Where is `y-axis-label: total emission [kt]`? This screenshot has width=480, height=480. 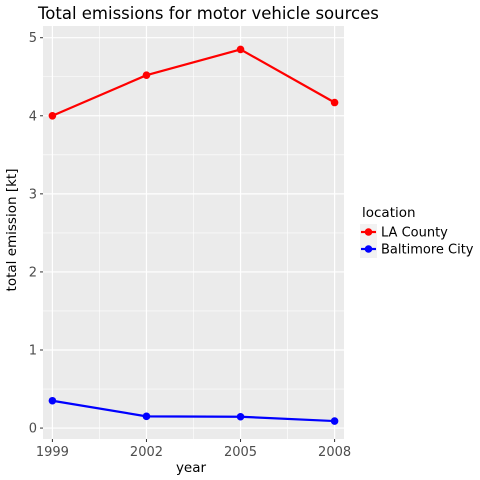 y-axis-label: total emission [kt] is located at coordinates (12, 230).